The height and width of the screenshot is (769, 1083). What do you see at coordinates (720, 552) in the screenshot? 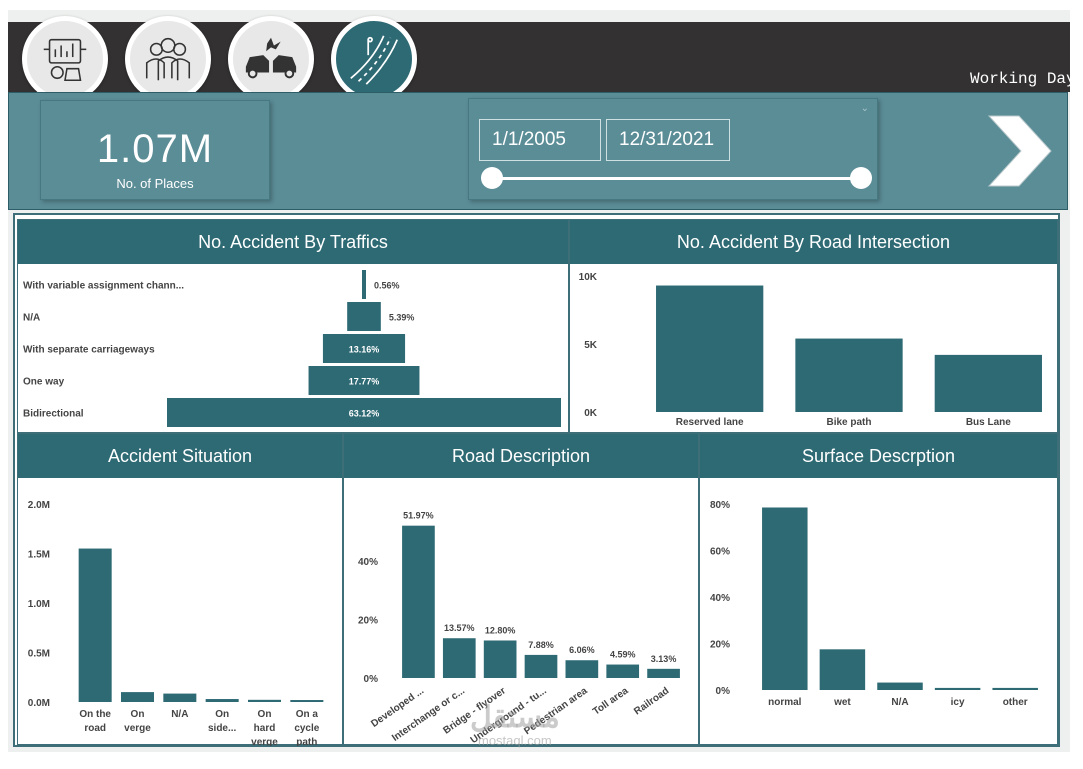
I see `y-tick-label: 60%` at bounding box center [720, 552].